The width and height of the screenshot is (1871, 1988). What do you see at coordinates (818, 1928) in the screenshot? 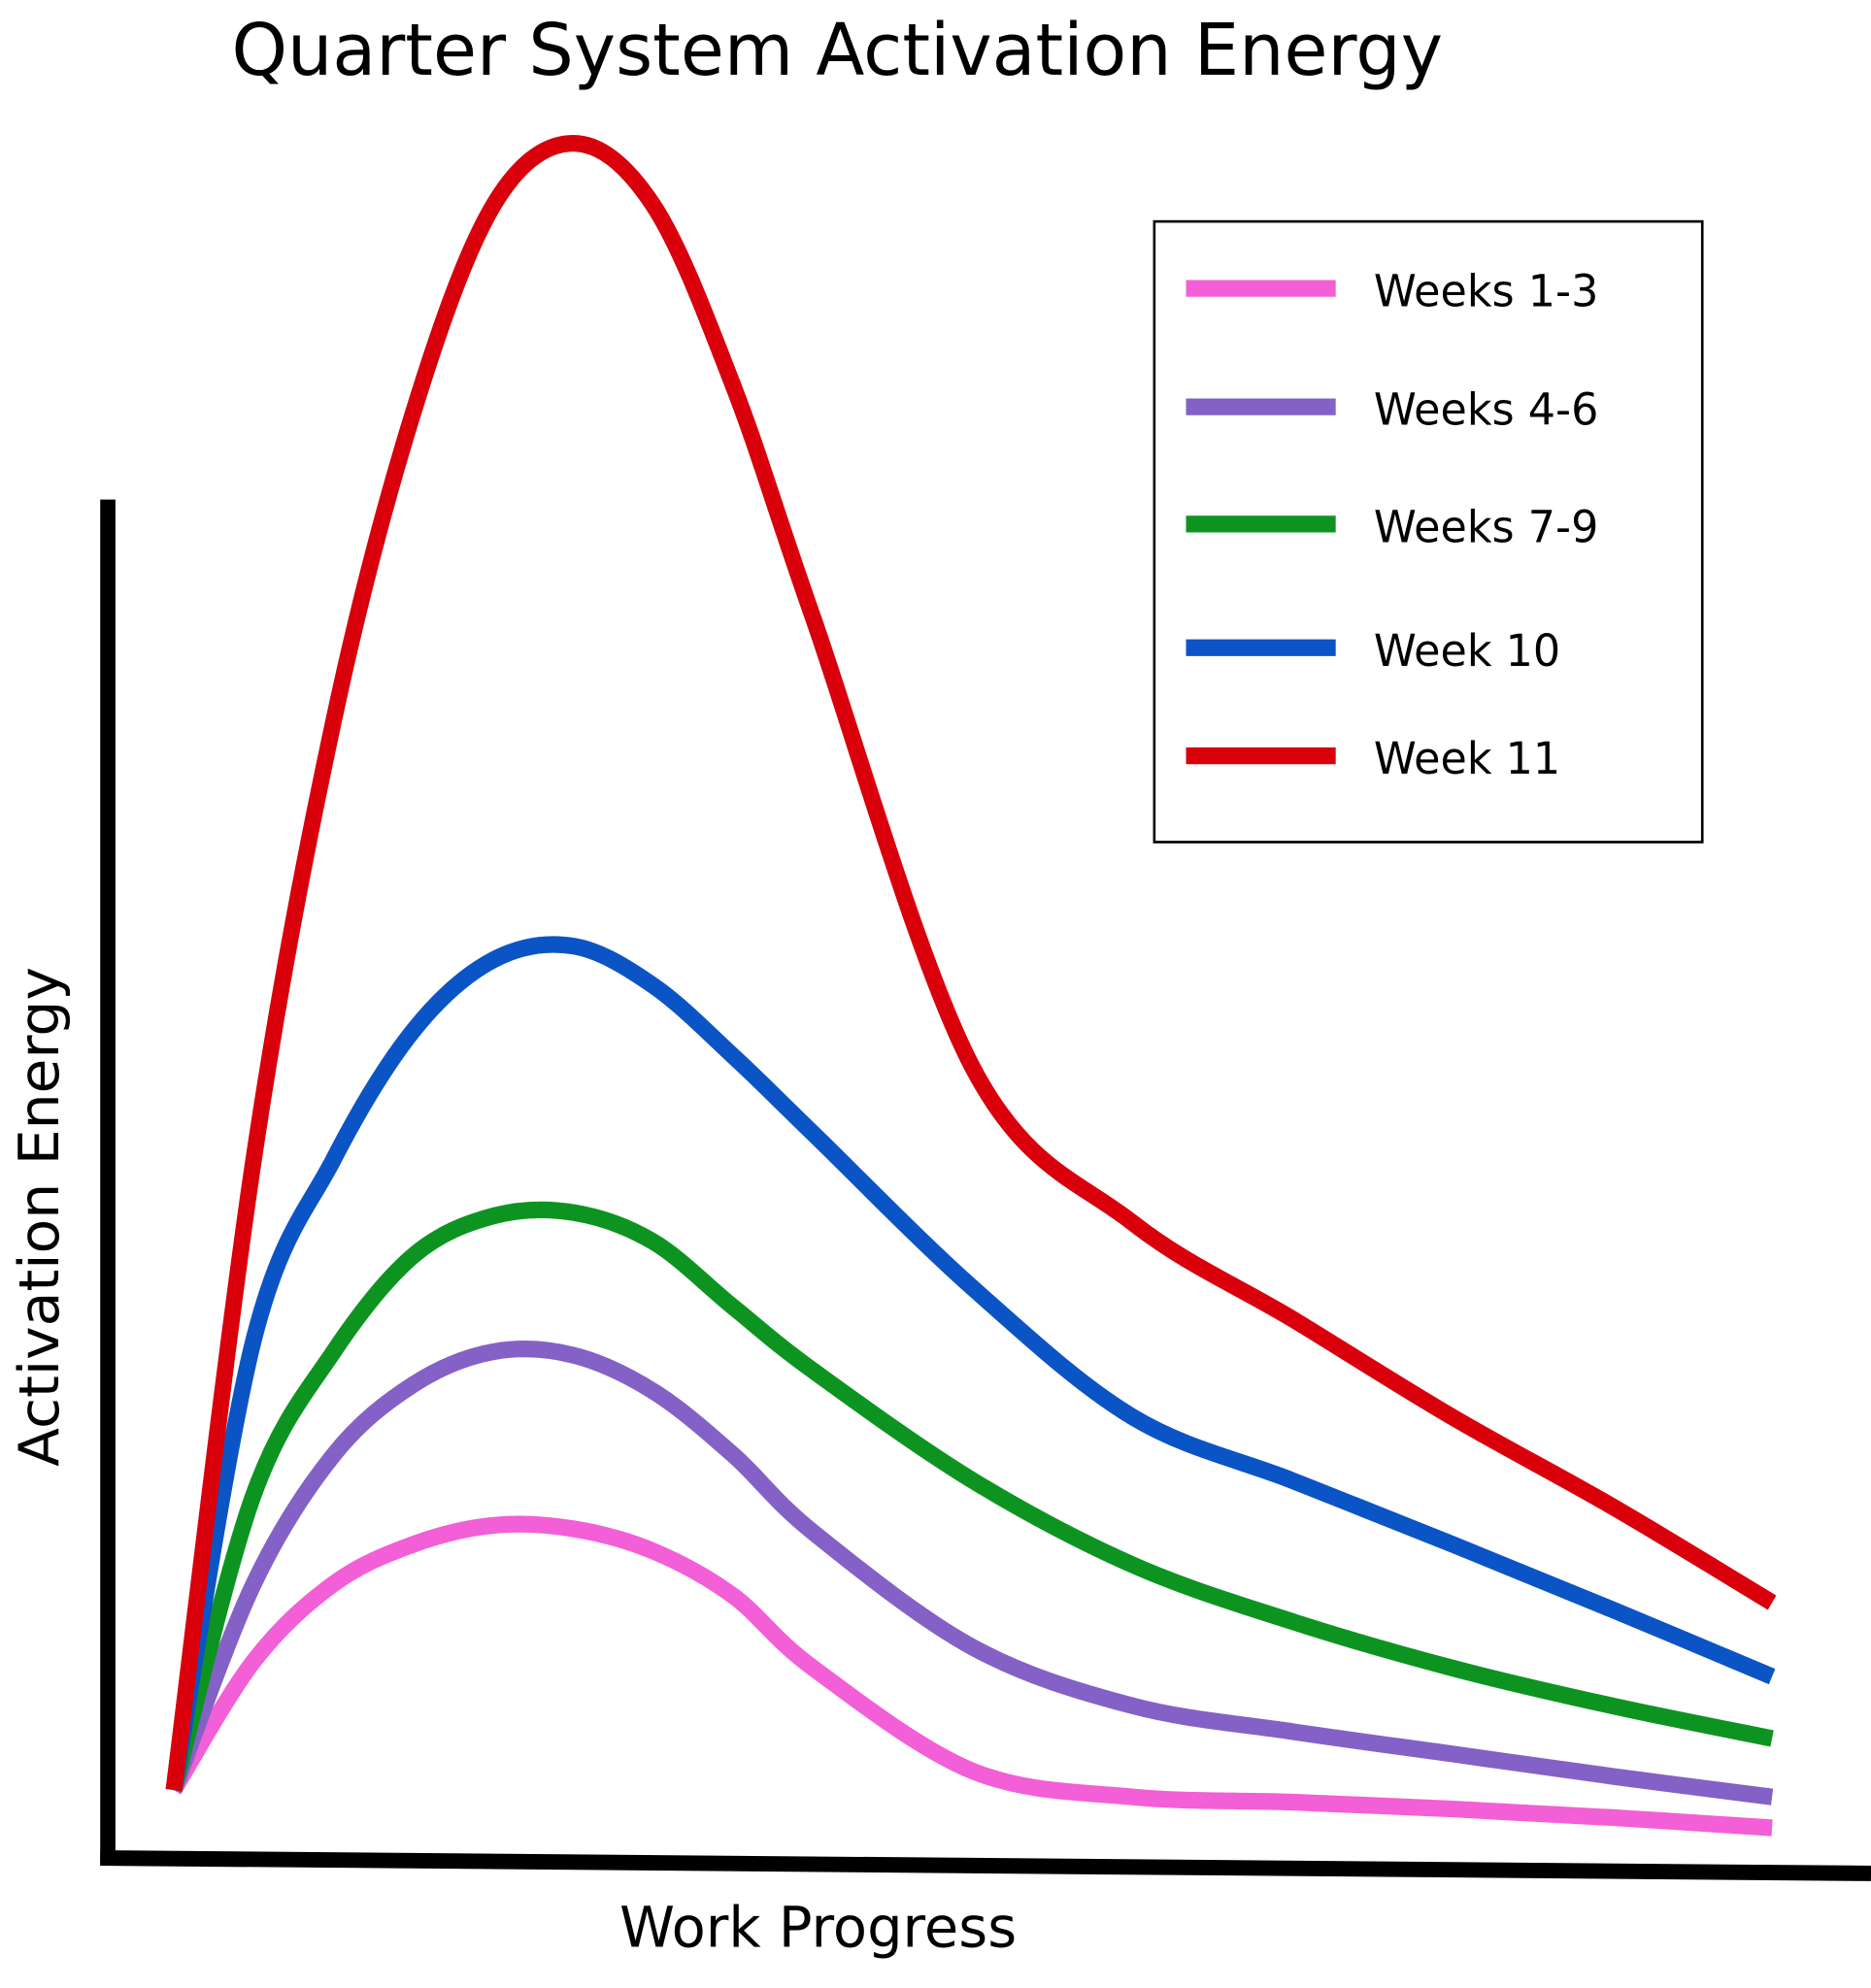
I see `x-axis-label: Work Progress` at bounding box center [818, 1928].